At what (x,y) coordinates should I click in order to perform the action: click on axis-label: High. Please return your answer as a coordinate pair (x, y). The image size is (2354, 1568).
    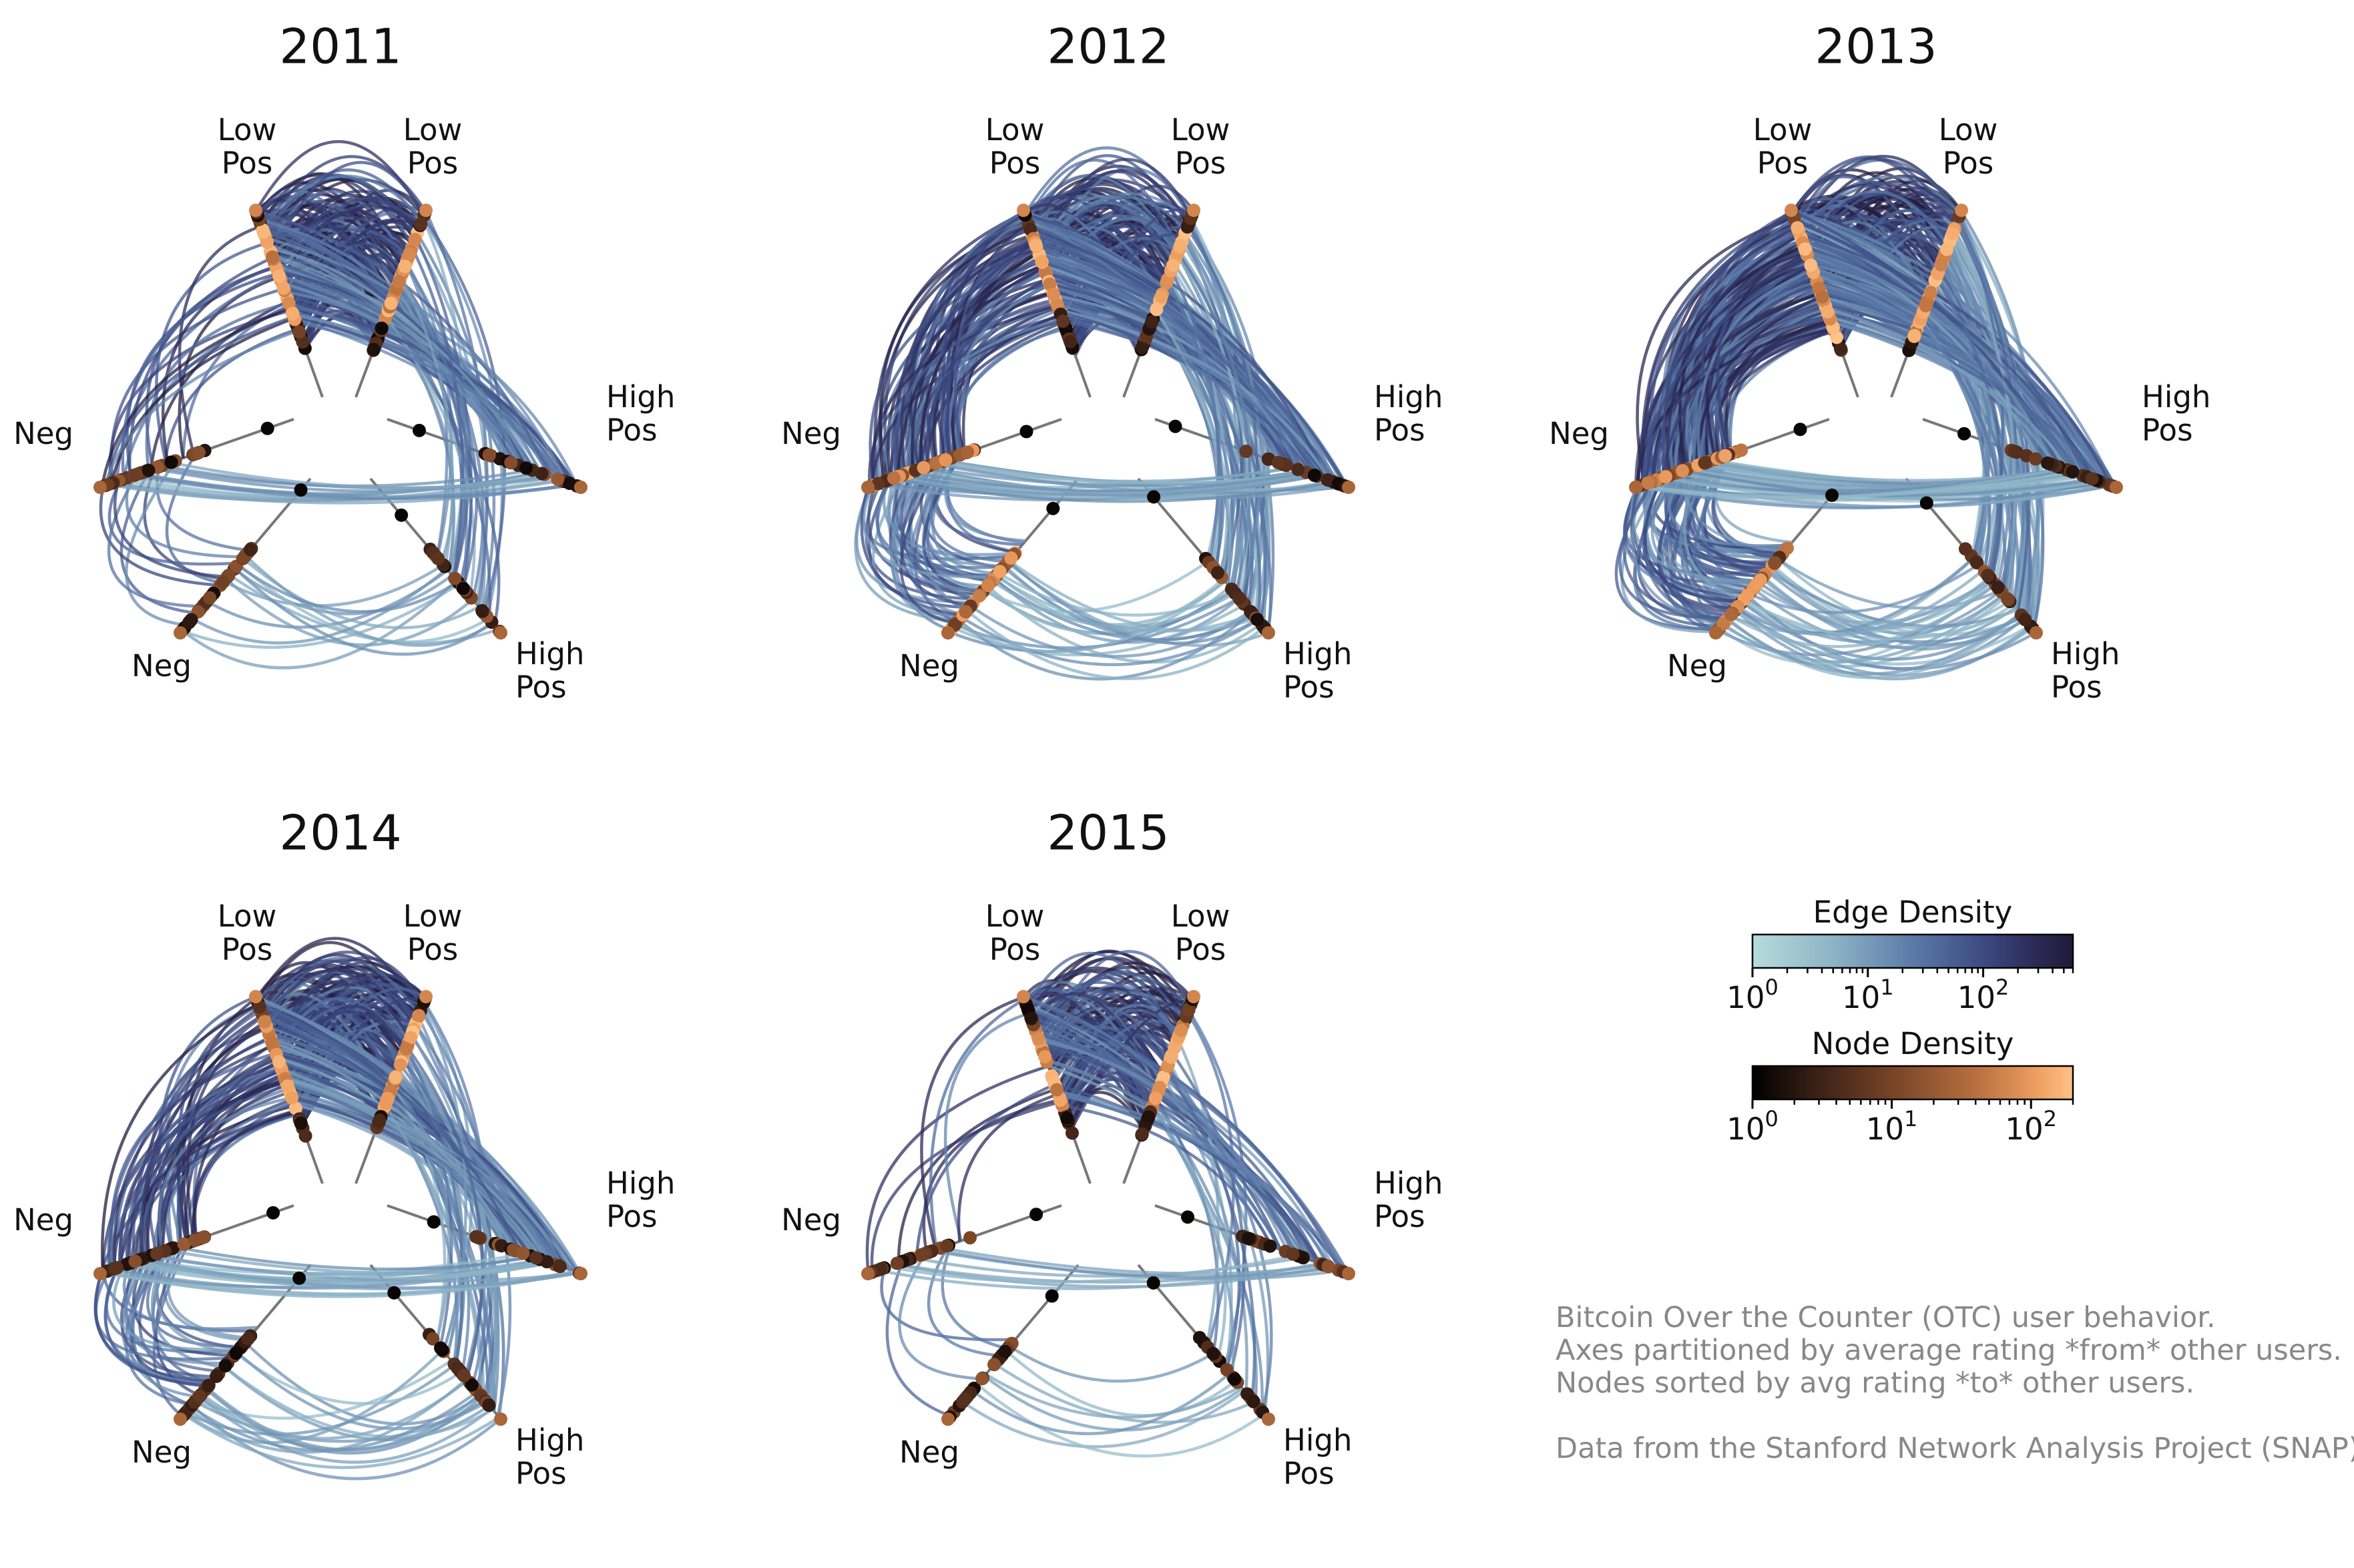
    Looking at the image, I should click on (1408, 397).